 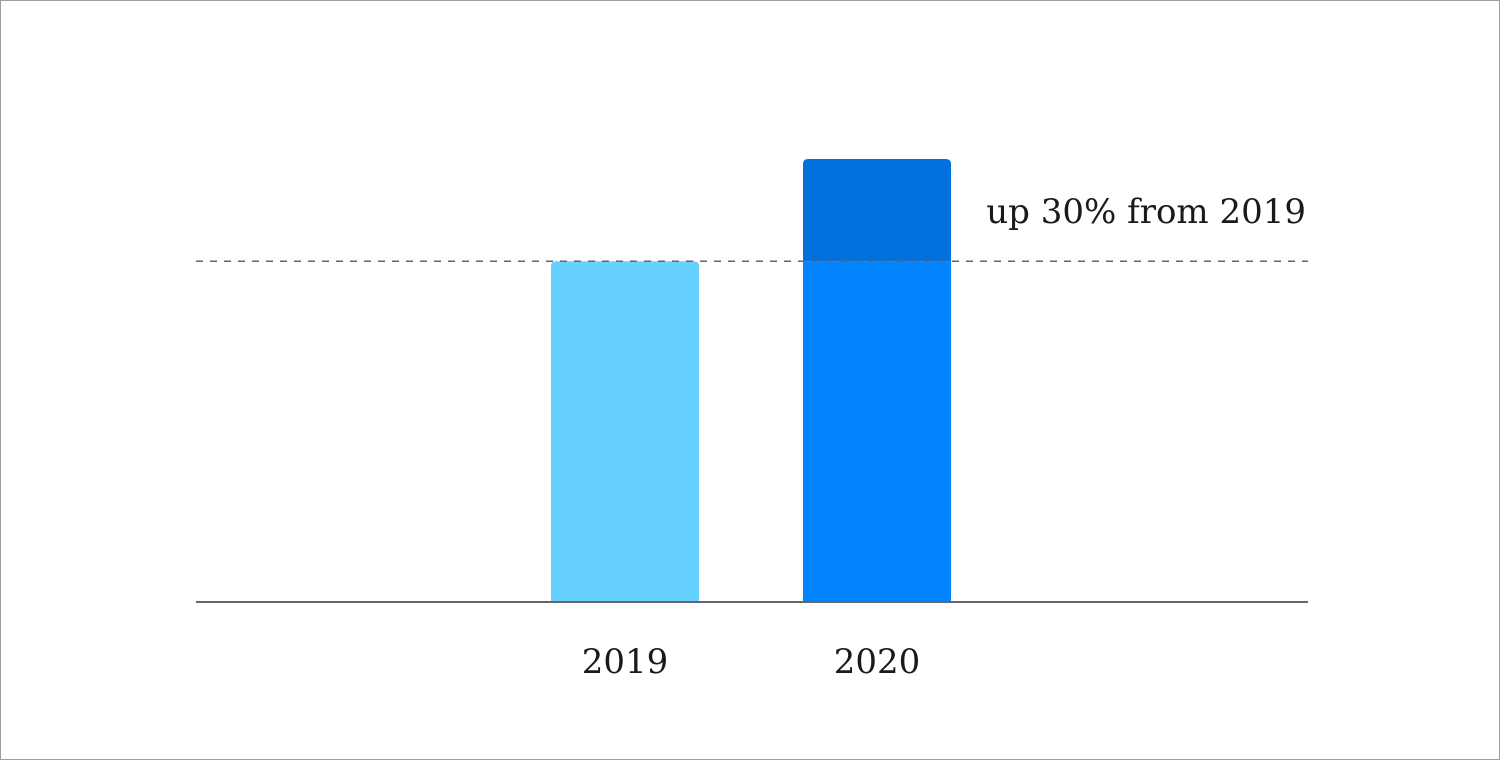 What do you see at coordinates (625, 431) in the screenshot?
I see `bar-2019` at bounding box center [625, 431].